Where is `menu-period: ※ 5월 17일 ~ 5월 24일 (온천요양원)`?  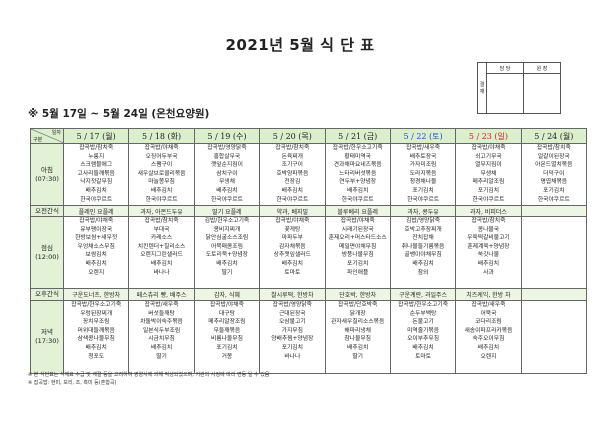 menu-period: ※ 5월 17일 ~ 5월 24일 (온천요양원) is located at coordinates (119, 114).